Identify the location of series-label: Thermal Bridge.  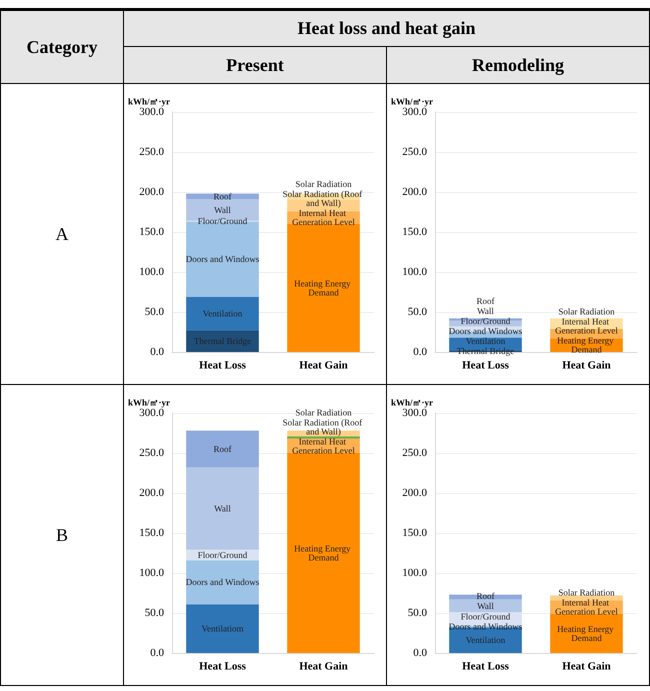
(223, 341).